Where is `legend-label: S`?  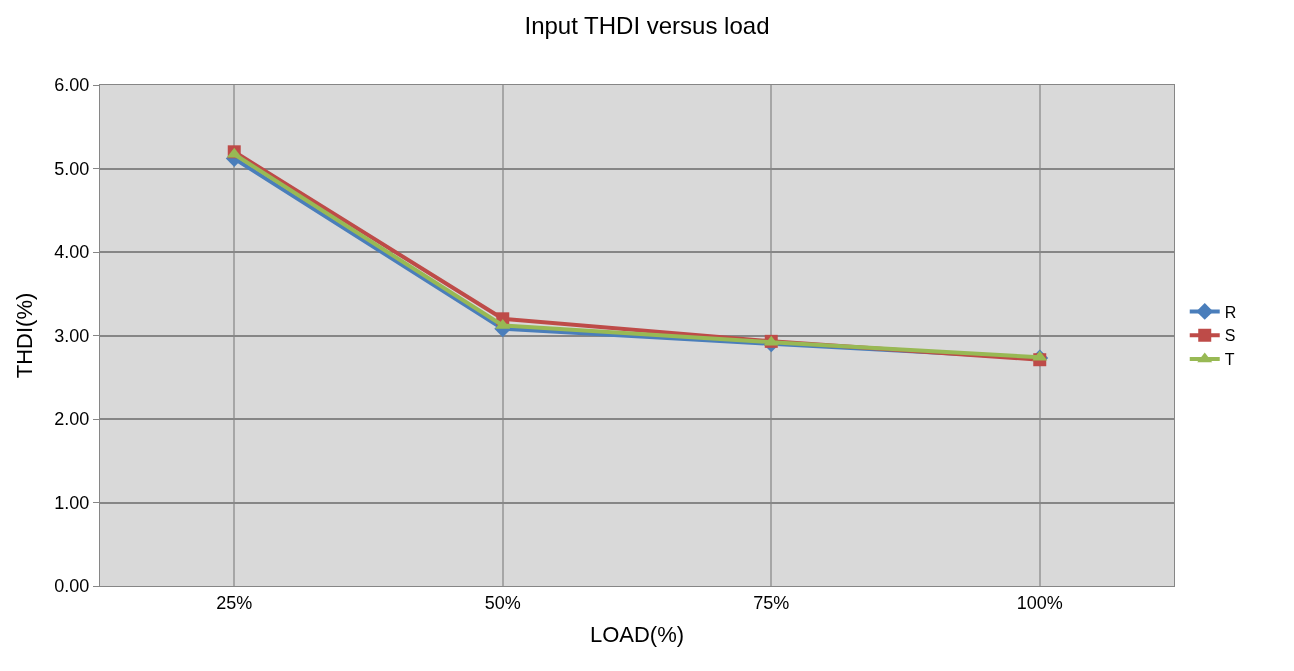
legend-label: S is located at coordinates (1230, 336).